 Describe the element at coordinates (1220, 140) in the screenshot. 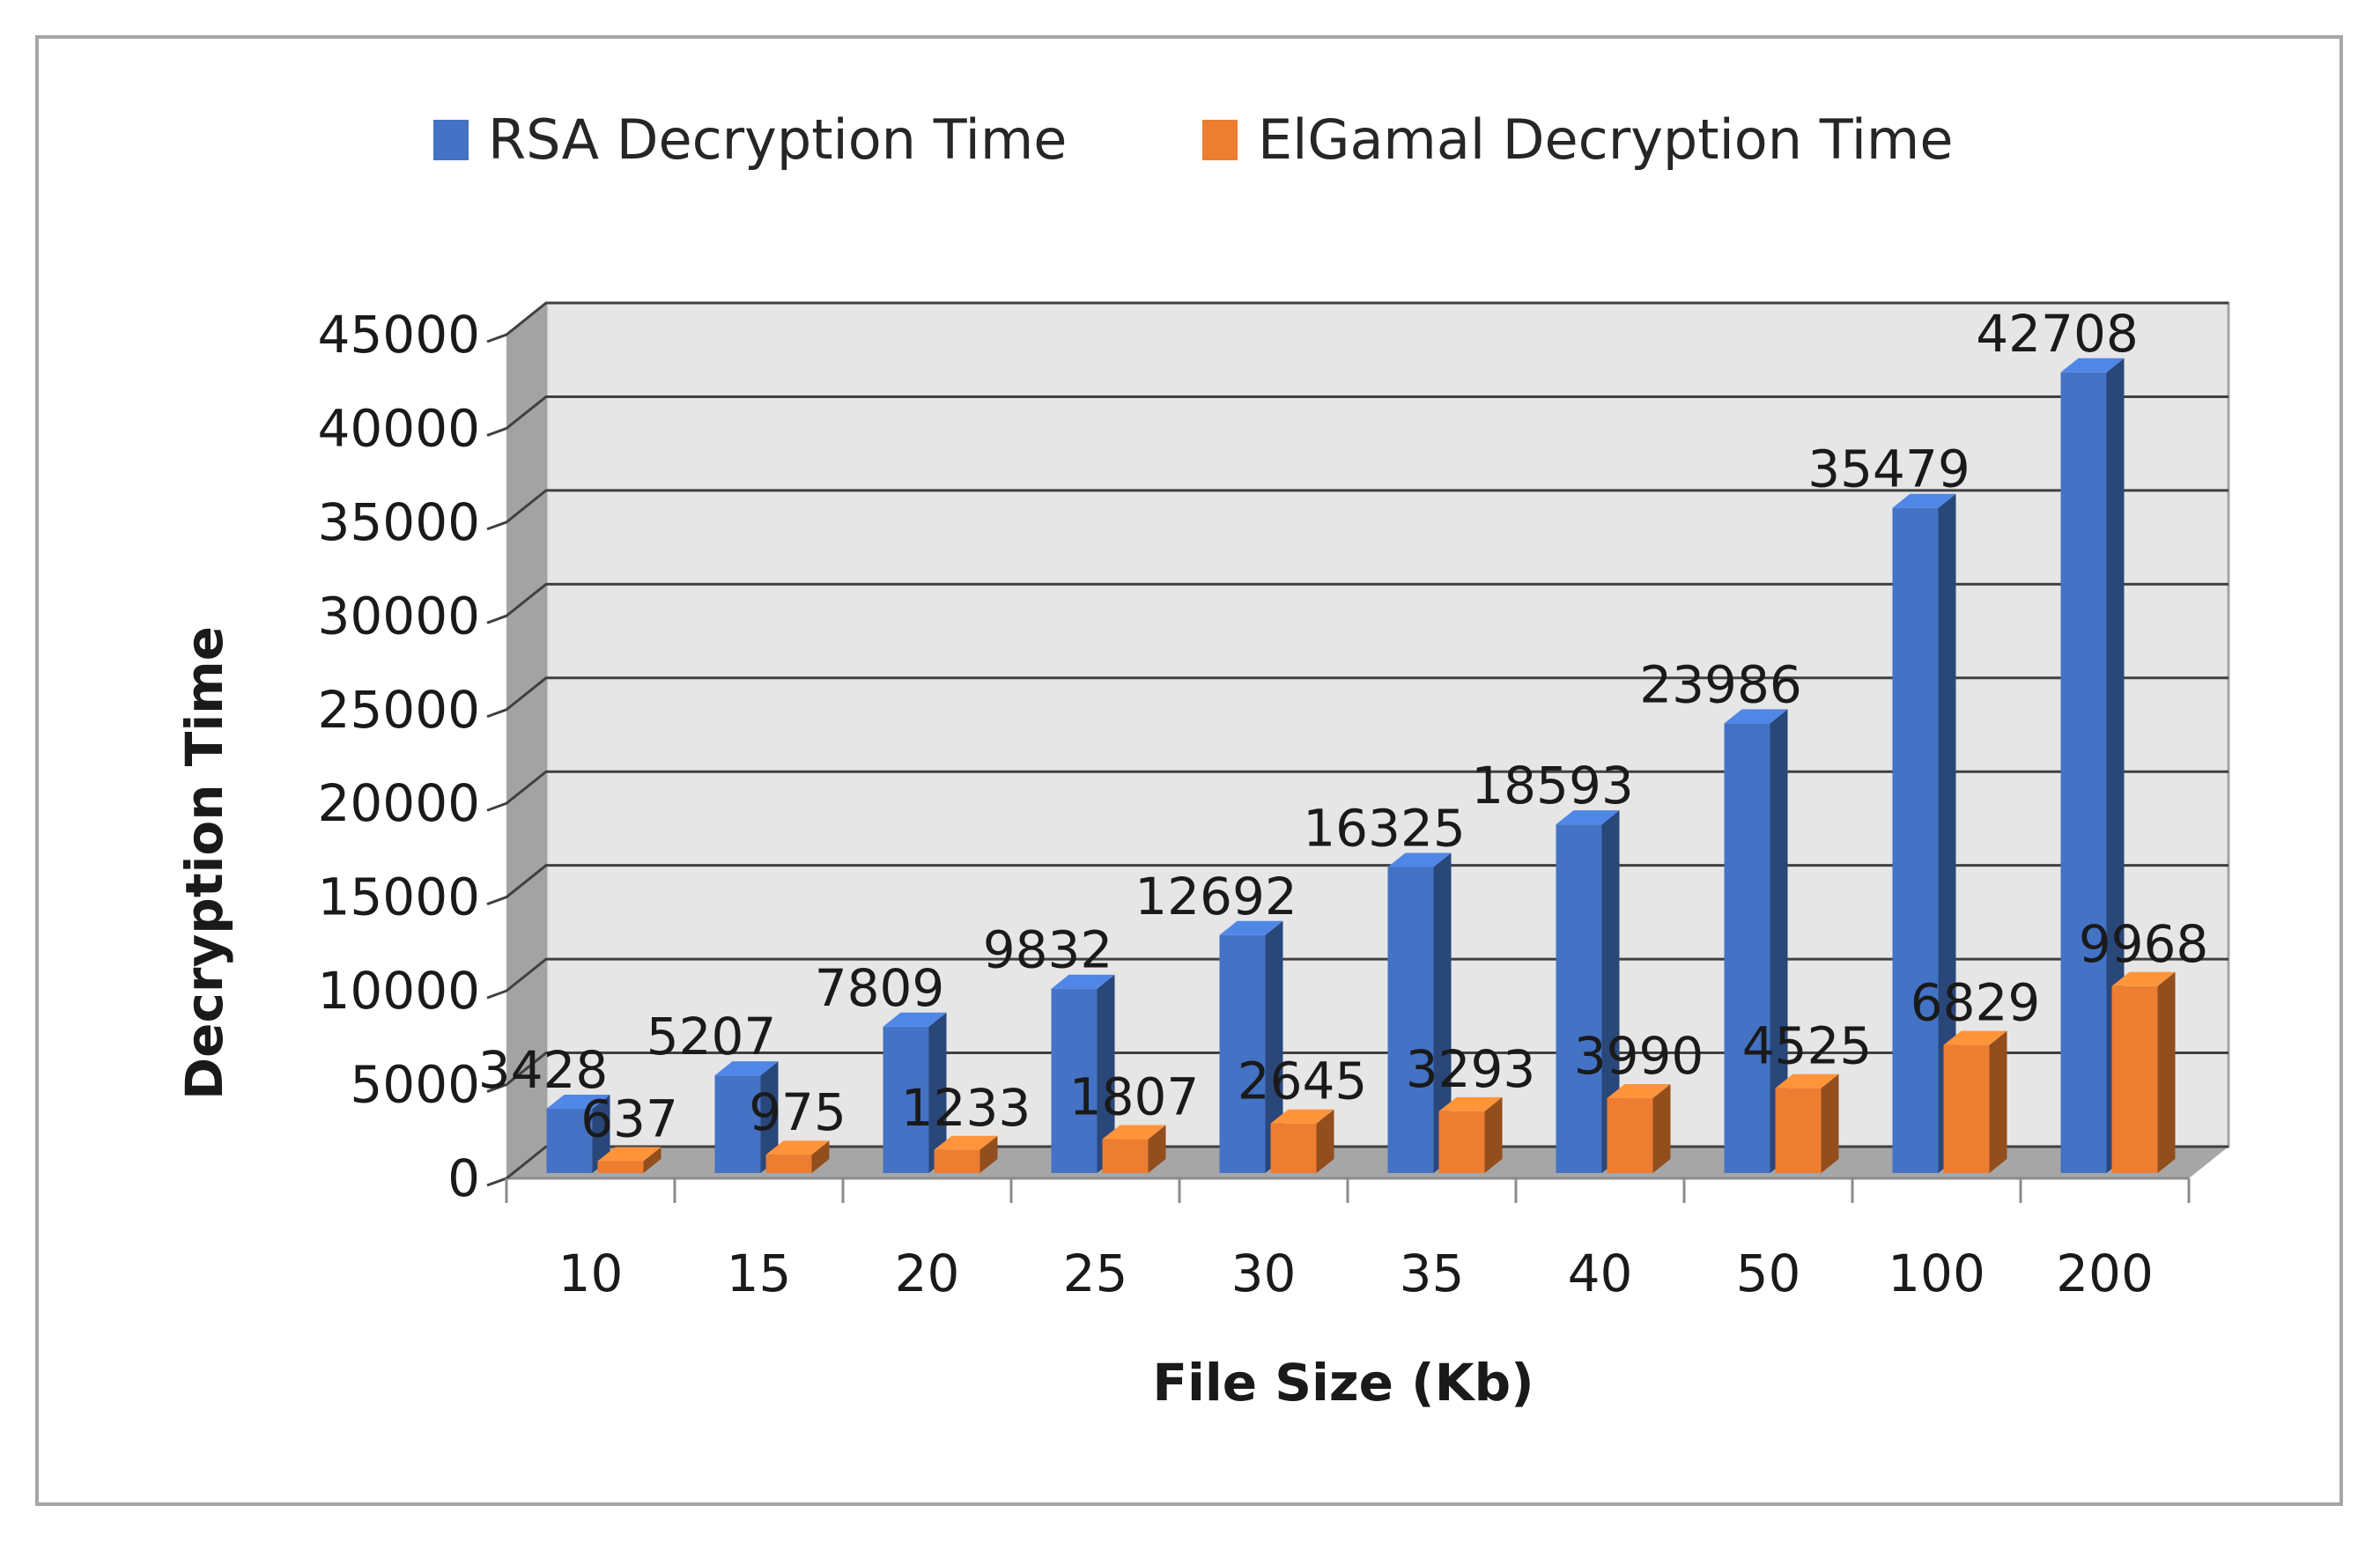

I see `legend-swatch-elgamal` at that location.